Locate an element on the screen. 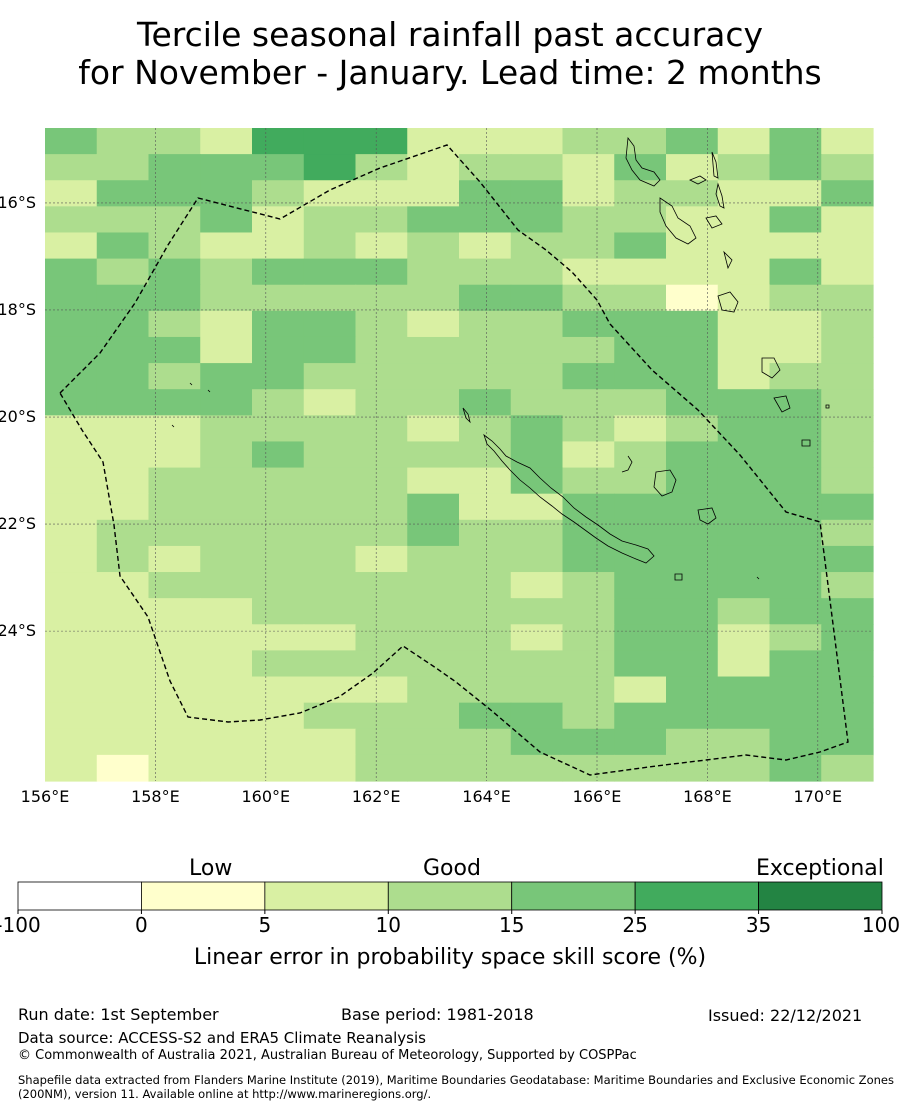  latitude-label: 18°S is located at coordinates (18, 309).